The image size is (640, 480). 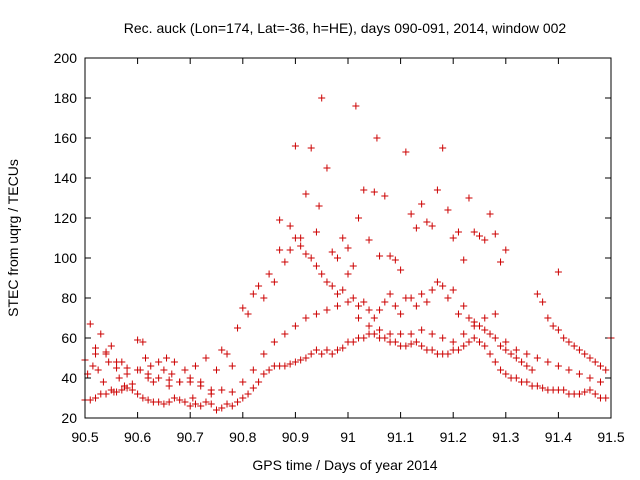 What do you see at coordinates (348, 437) in the screenshot?
I see `x-tick-label: 91` at bounding box center [348, 437].